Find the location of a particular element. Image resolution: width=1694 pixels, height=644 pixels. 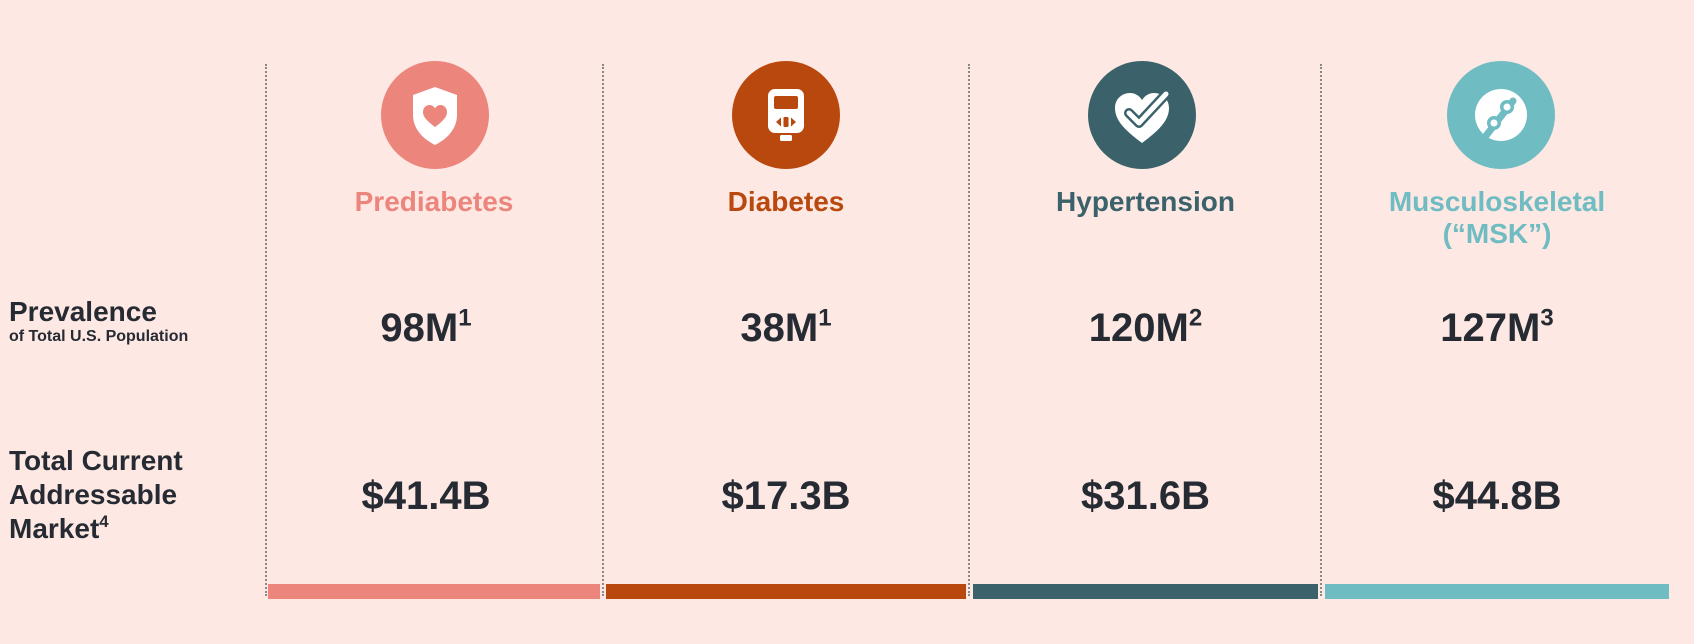

diabetes-prevalence-footnote: 1 is located at coordinates (825, 318).